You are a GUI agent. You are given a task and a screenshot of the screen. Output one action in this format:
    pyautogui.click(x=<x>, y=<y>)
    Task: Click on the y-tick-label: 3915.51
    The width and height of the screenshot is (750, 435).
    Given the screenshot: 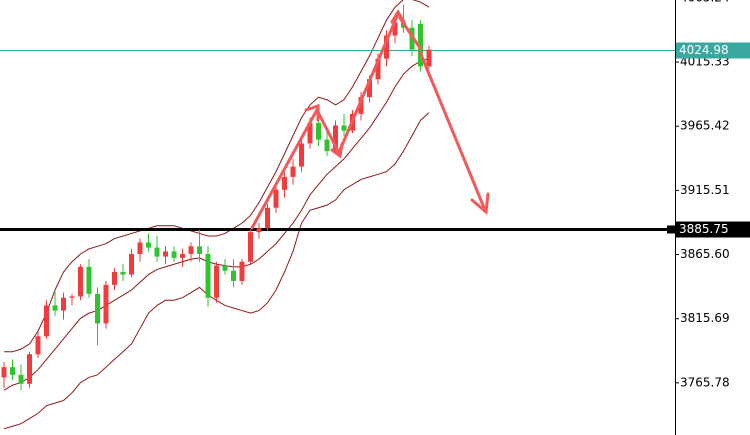 What is the action you would take?
    pyautogui.click(x=705, y=190)
    